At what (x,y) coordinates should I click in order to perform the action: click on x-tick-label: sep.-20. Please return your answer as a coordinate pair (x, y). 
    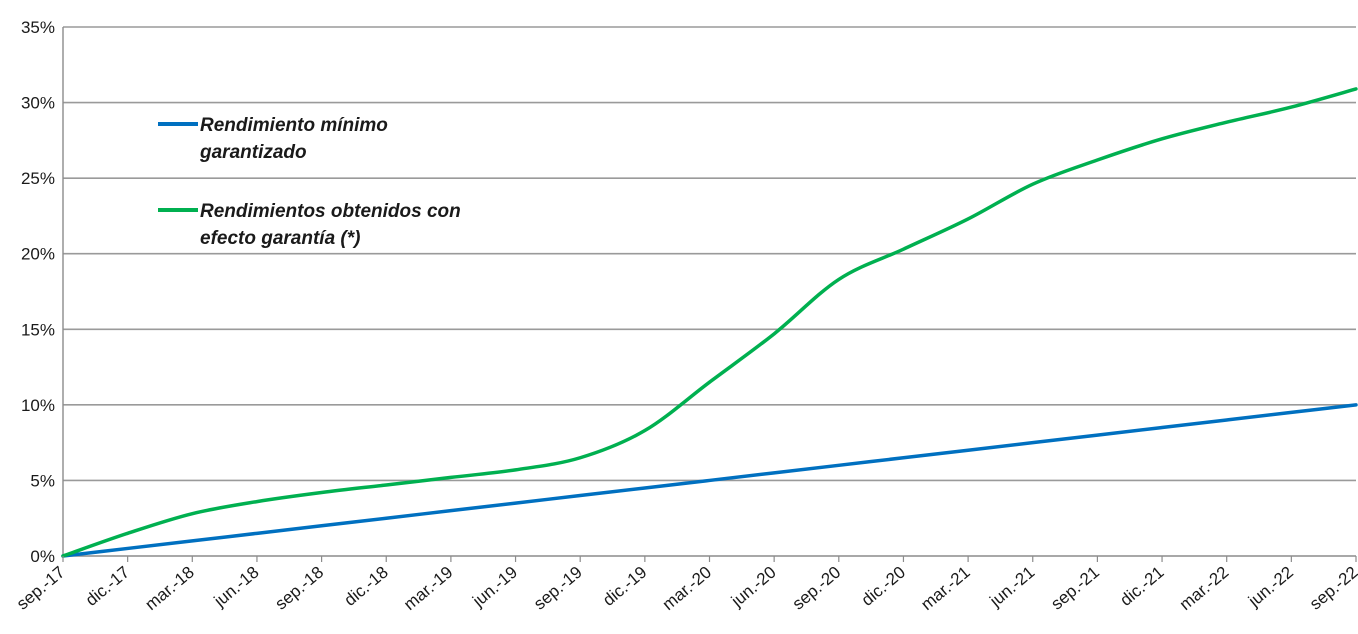
    Looking at the image, I should click on (817, 588).